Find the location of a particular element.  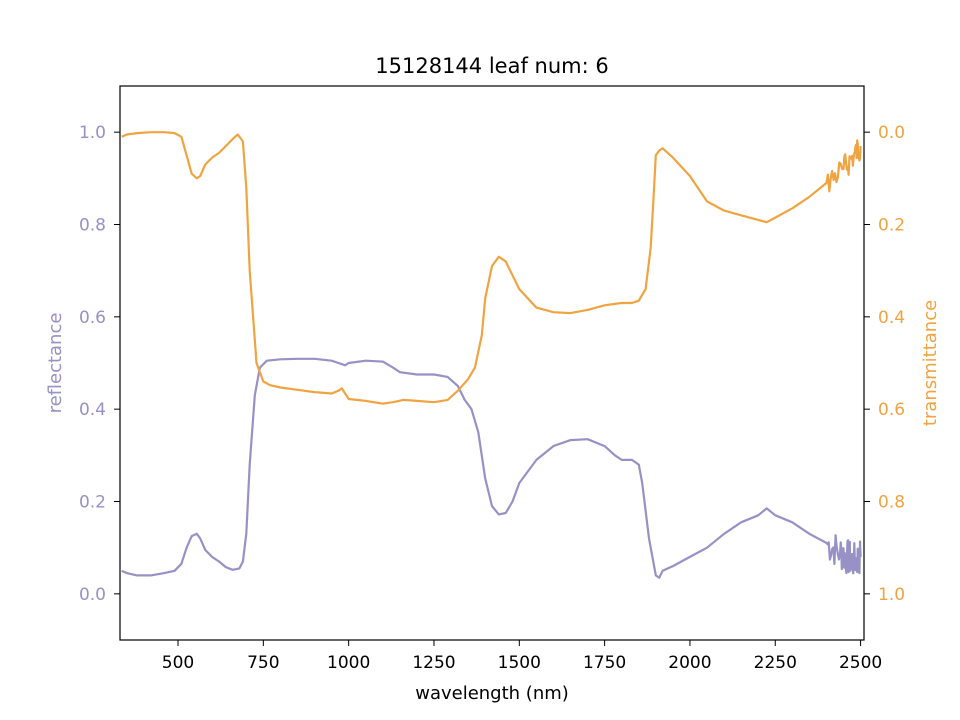

chart-title: 15128144 leaf num: 6 is located at coordinates (491, 66).